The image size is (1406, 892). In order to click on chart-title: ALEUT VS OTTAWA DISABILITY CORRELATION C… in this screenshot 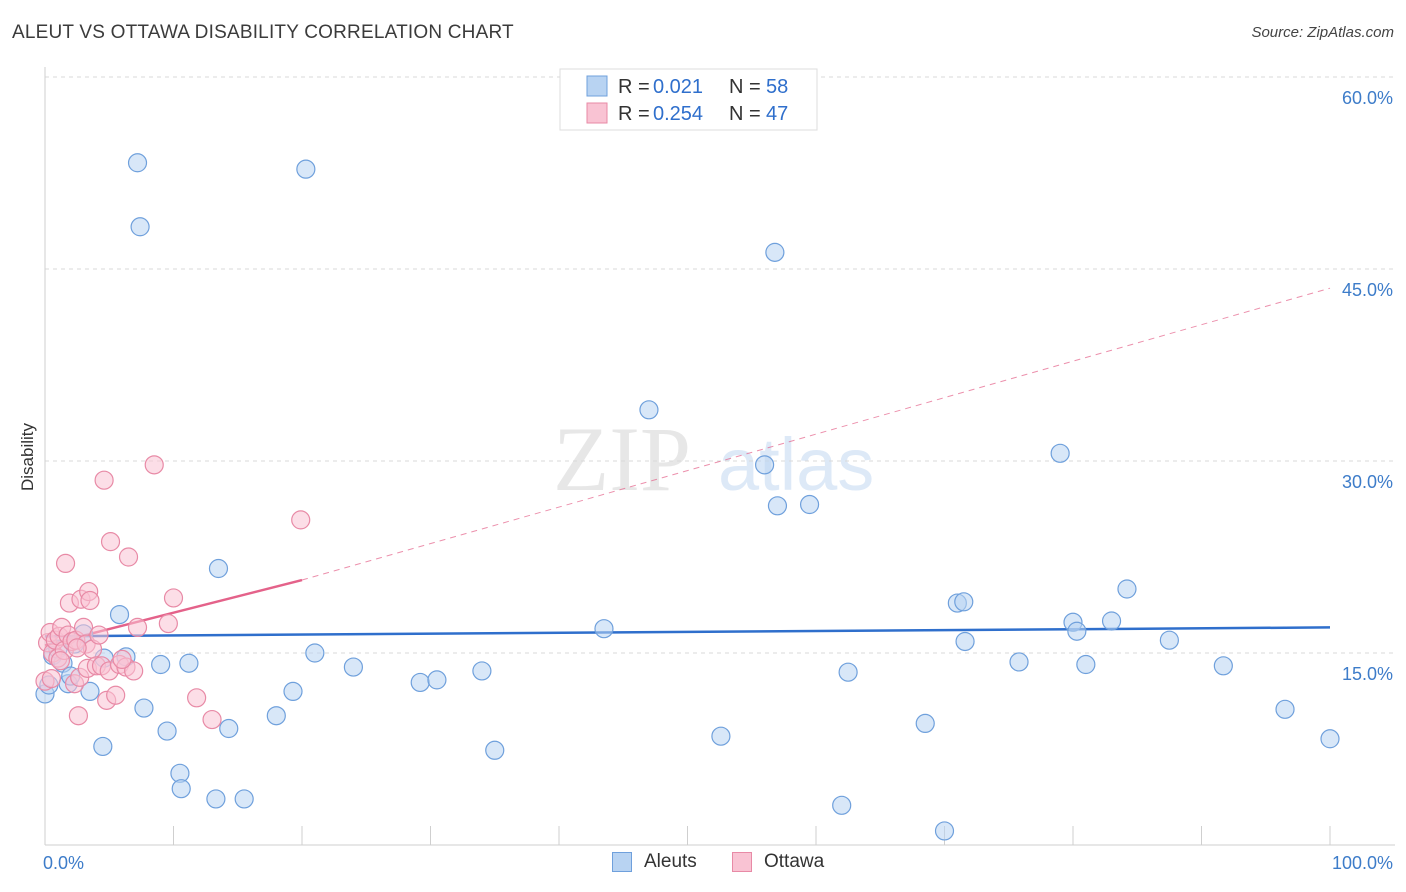, I will do `click(263, 32)`.